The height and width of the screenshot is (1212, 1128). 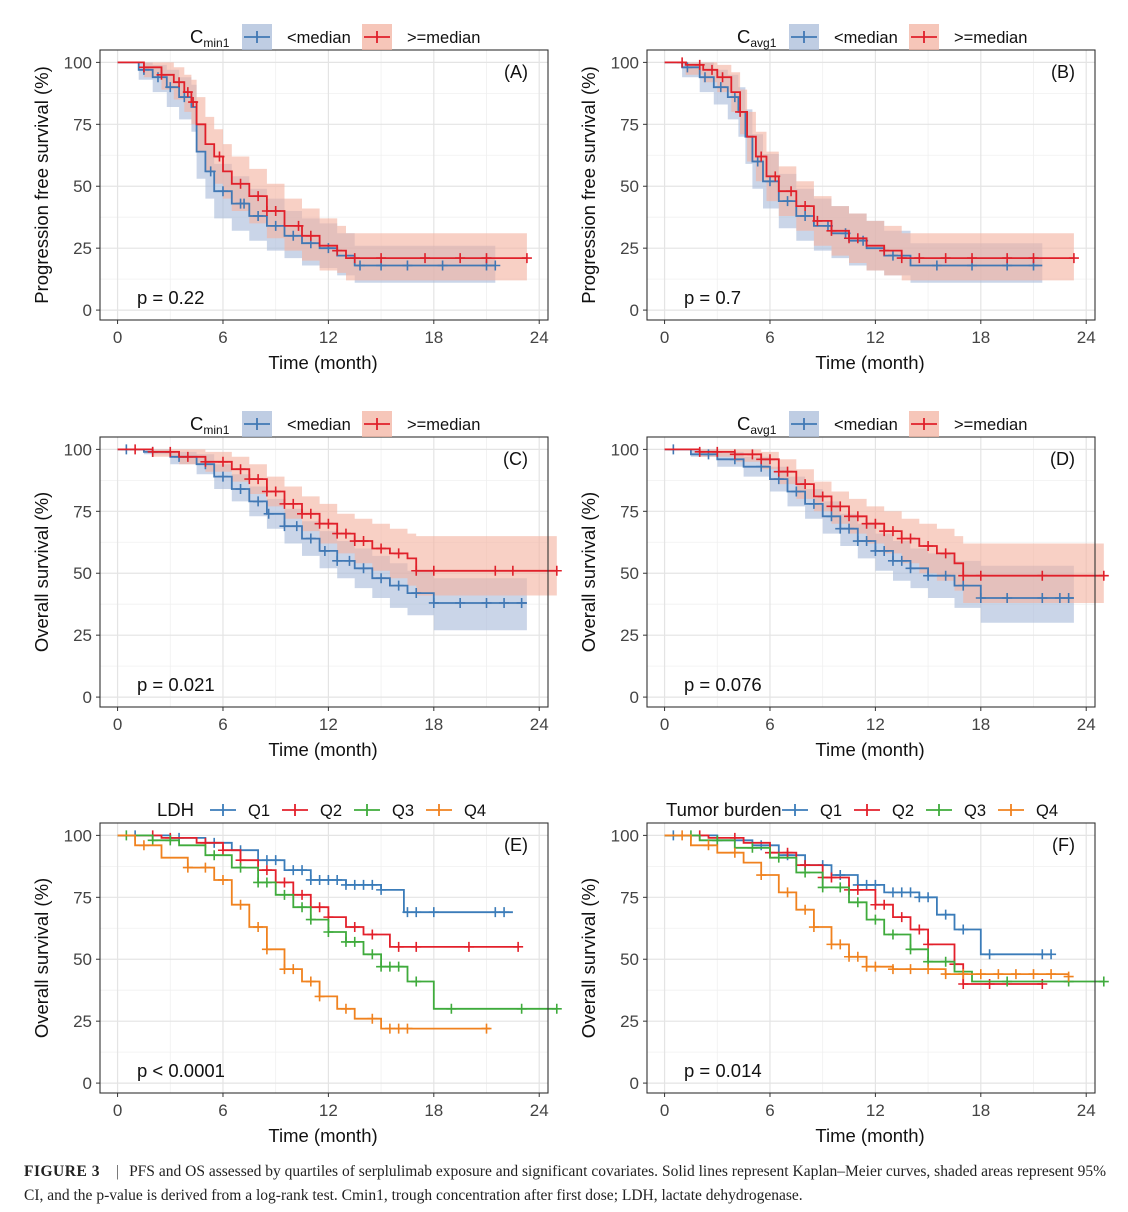 I want to click on plot-background, so click(x=324, y=958).